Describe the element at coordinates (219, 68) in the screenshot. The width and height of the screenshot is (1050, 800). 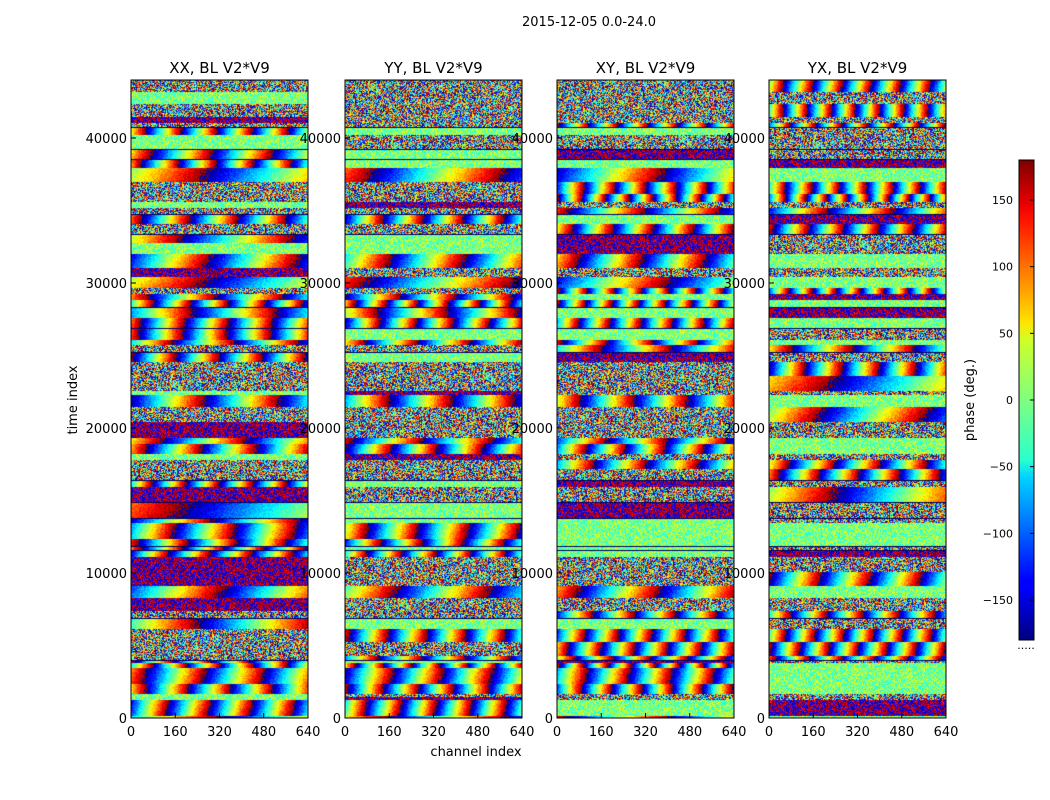
I see `panel-title: XX, BL V2*V9` at that location.